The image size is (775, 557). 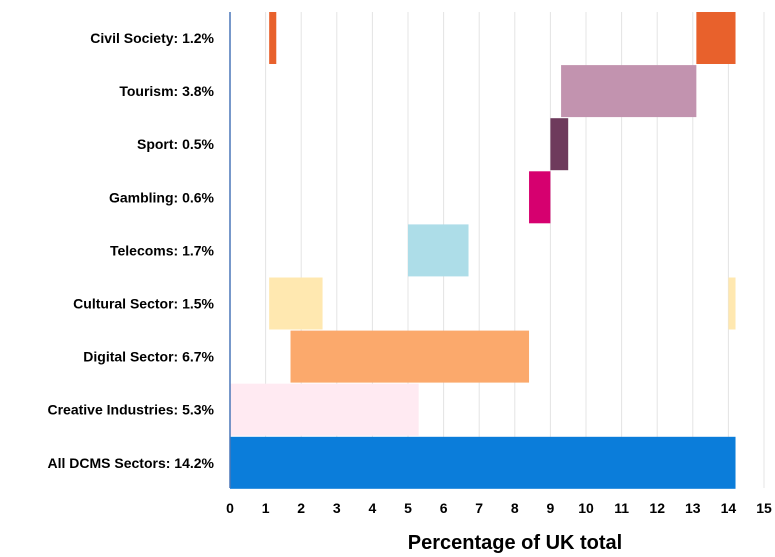 I want to click on x-tick-label: 2, so click(x=301, y=508).